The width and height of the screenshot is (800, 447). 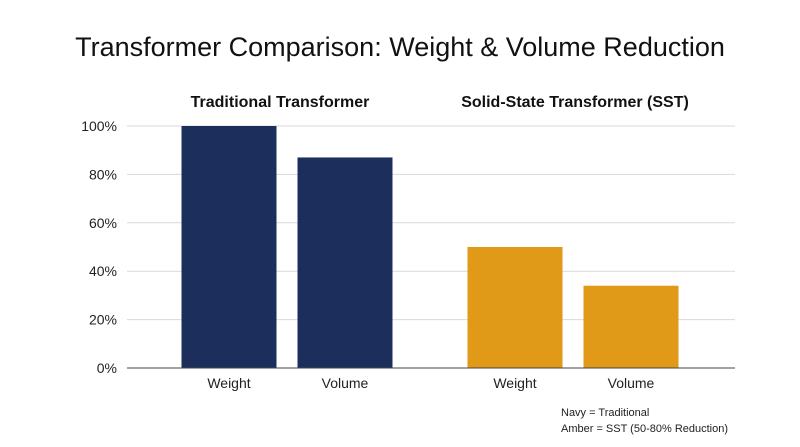 I want to click on y-tick-label: 0%, so click(x=107, y=368).